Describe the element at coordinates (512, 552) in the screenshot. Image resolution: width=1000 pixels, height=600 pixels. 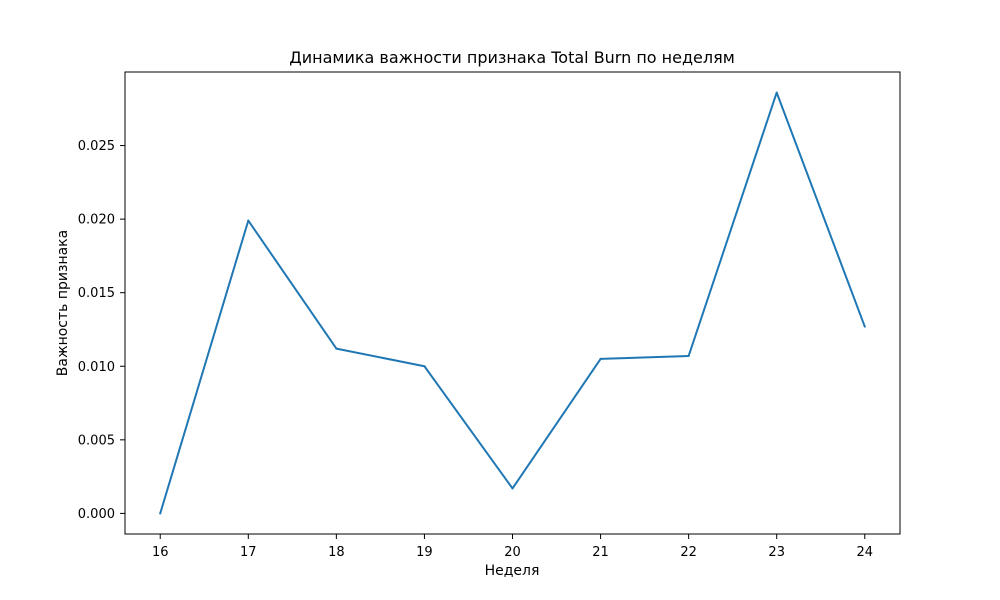
I see `x-tick-label: 20` at that location.